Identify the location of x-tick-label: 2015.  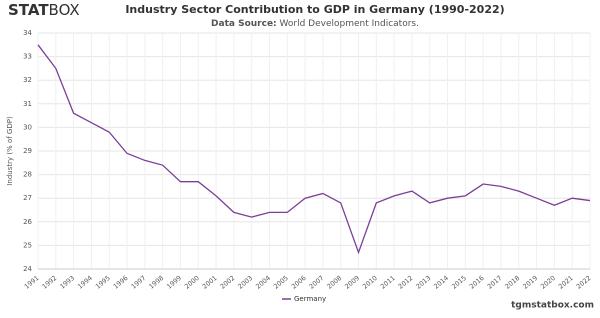
(459, 282).